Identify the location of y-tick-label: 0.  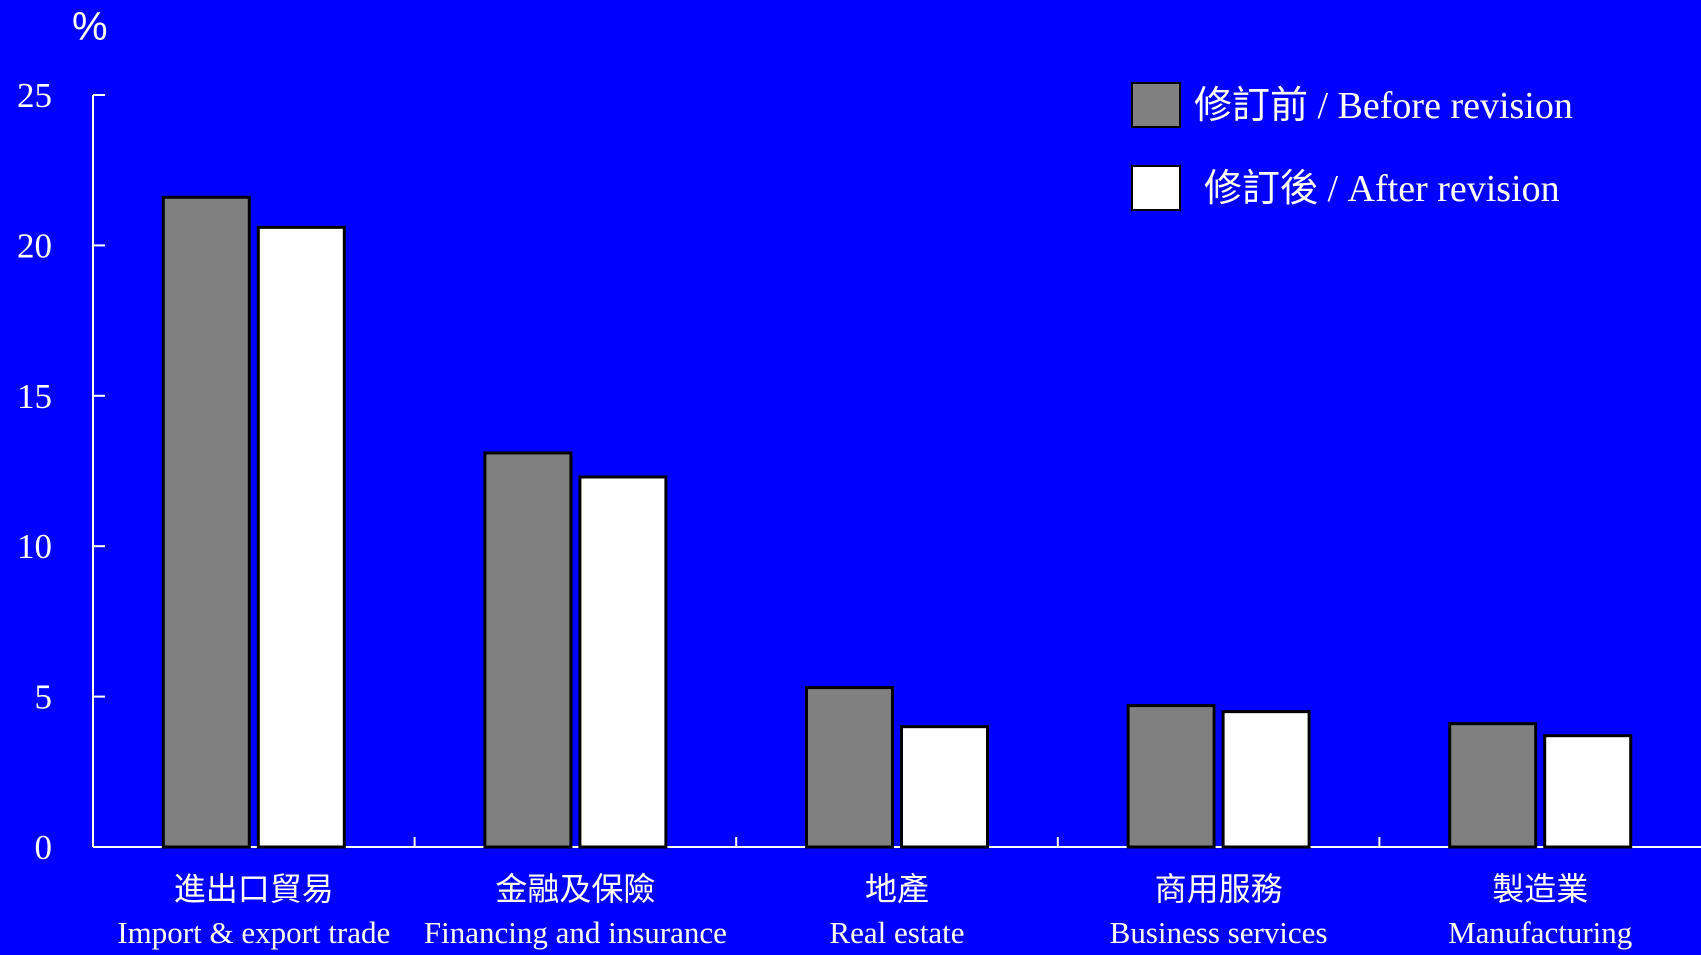
(44, 847).